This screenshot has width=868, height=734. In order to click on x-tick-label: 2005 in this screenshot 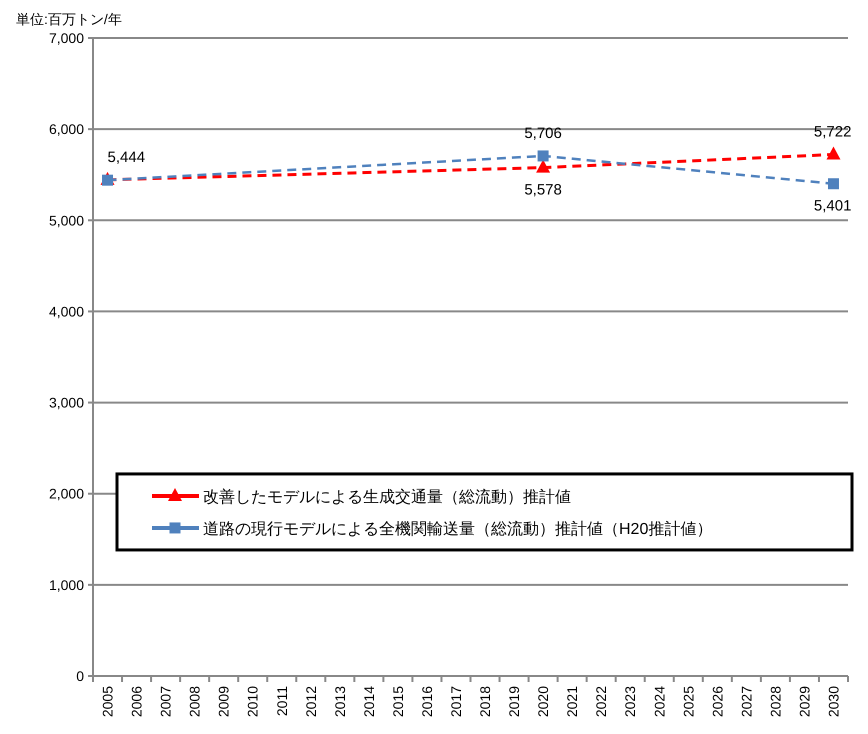, I will do `click(108, 702)`.